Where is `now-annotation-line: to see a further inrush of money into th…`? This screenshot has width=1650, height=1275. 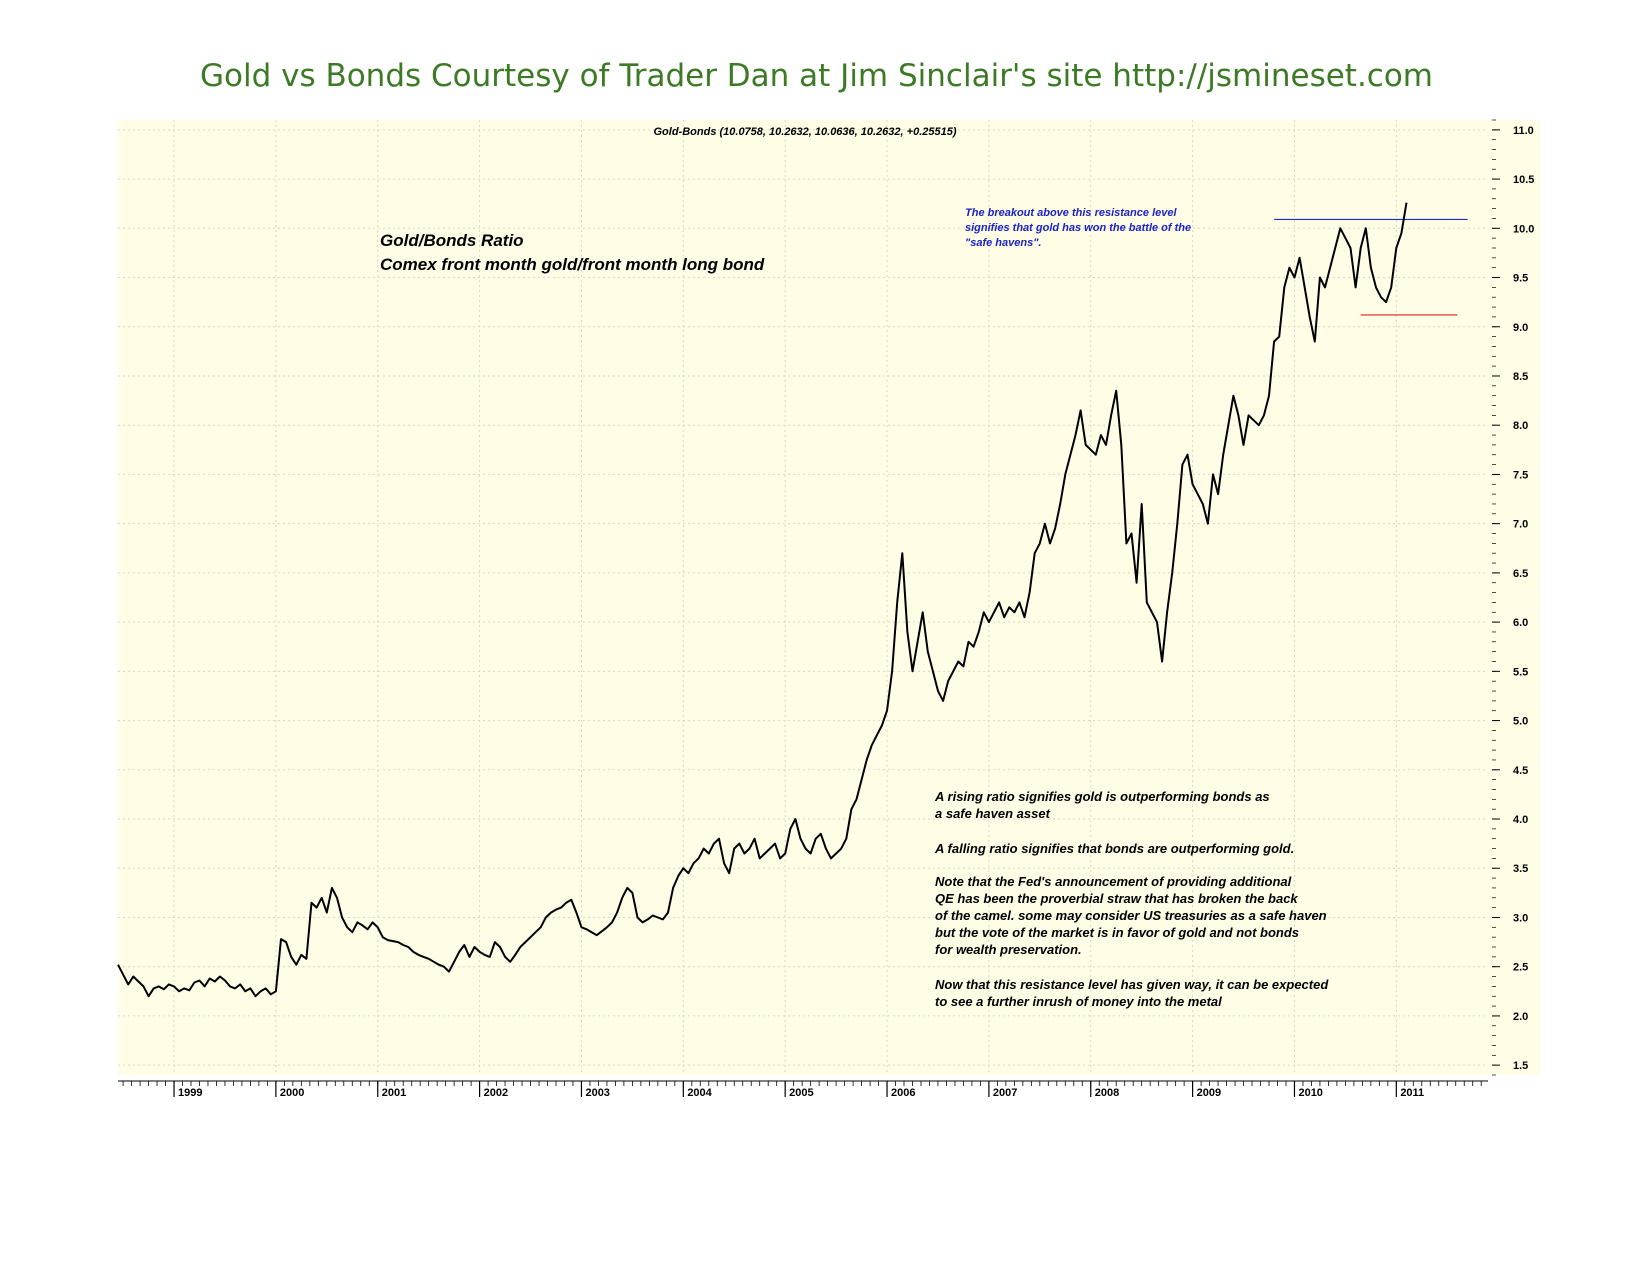
now-annotation-line: to see a further inrush of money into th… is located at coordinates (1078, 1001).